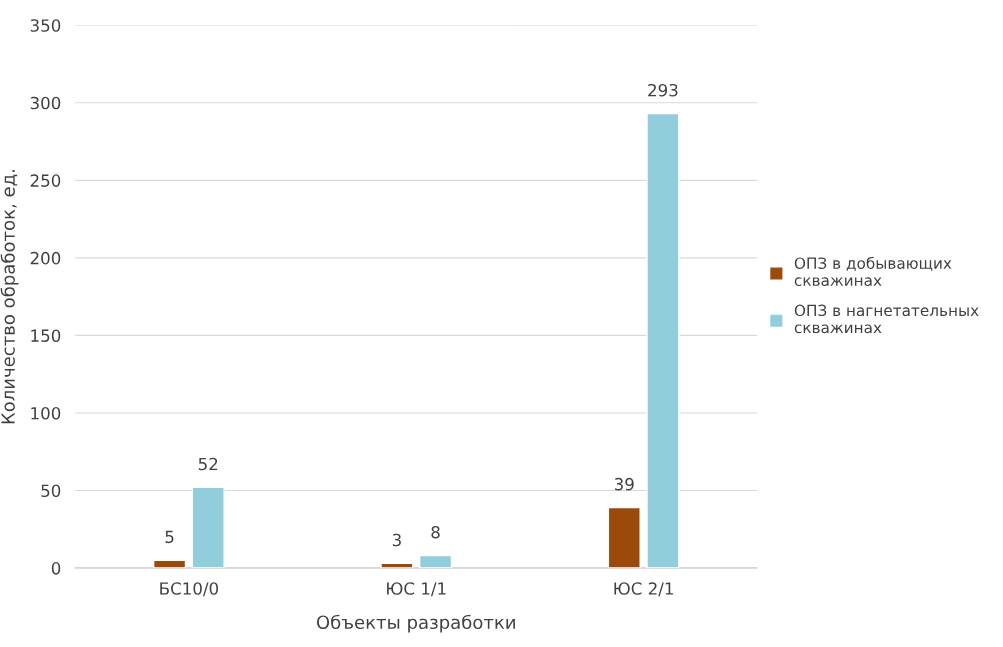  What do you see at coordinates (169, 537) in the screenshot?
I see `data-label: 5` at bounding box center [169, 537].